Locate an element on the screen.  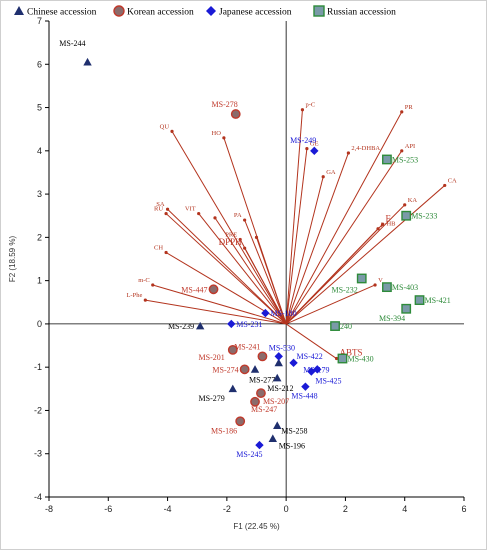
y-tick-label: 5 is located at coordinates (39, 108).